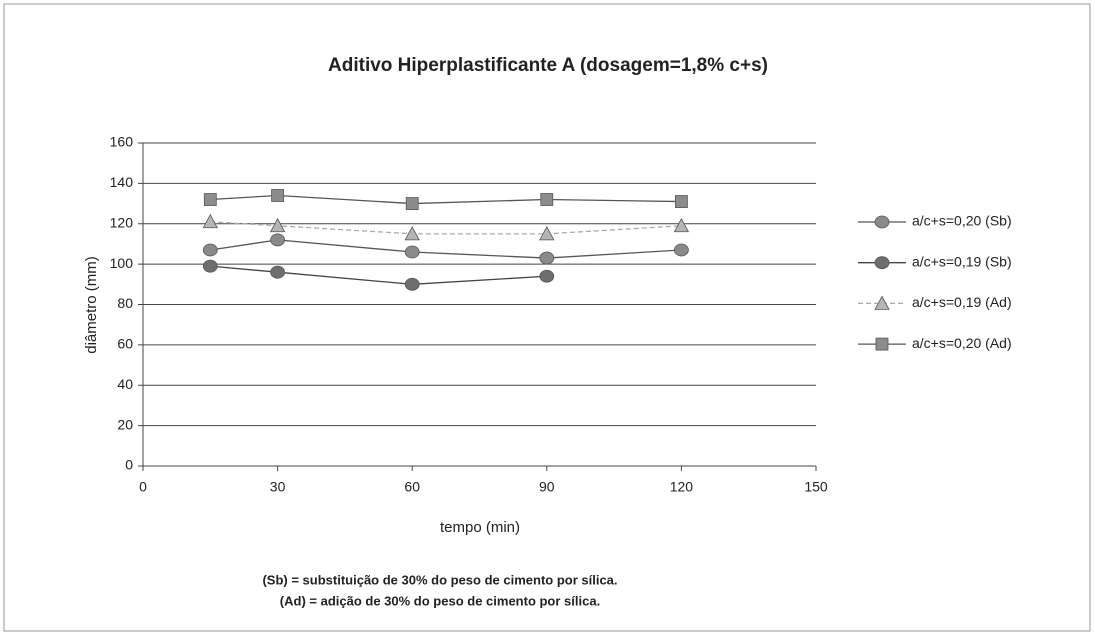 The width and height of the screenshot is (1095, 636). I want to click on y-tick-label: 140, so click(122, 182).